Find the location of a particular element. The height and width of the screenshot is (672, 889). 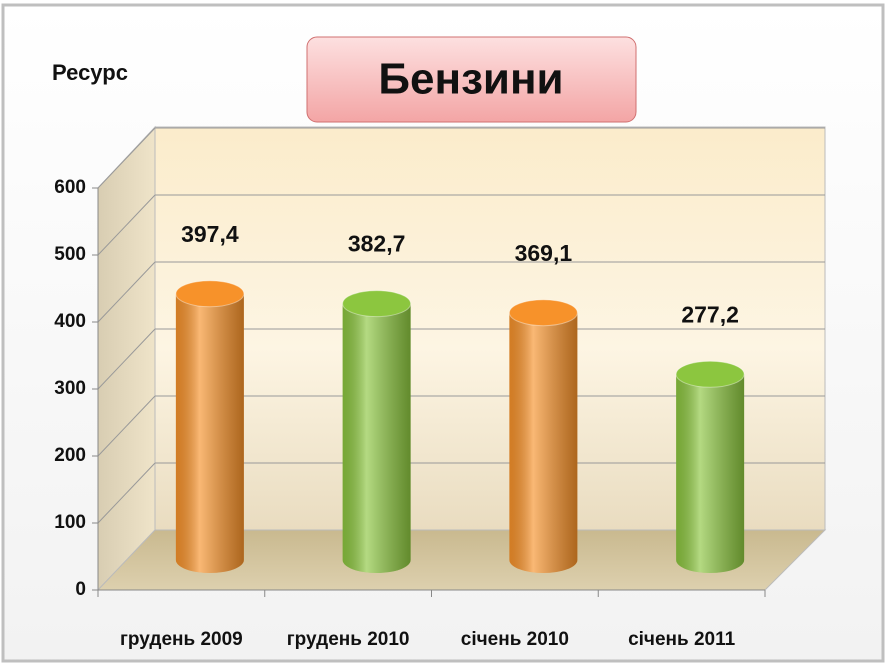

y-tick-label: 500 is located at coordinates (70, 254).